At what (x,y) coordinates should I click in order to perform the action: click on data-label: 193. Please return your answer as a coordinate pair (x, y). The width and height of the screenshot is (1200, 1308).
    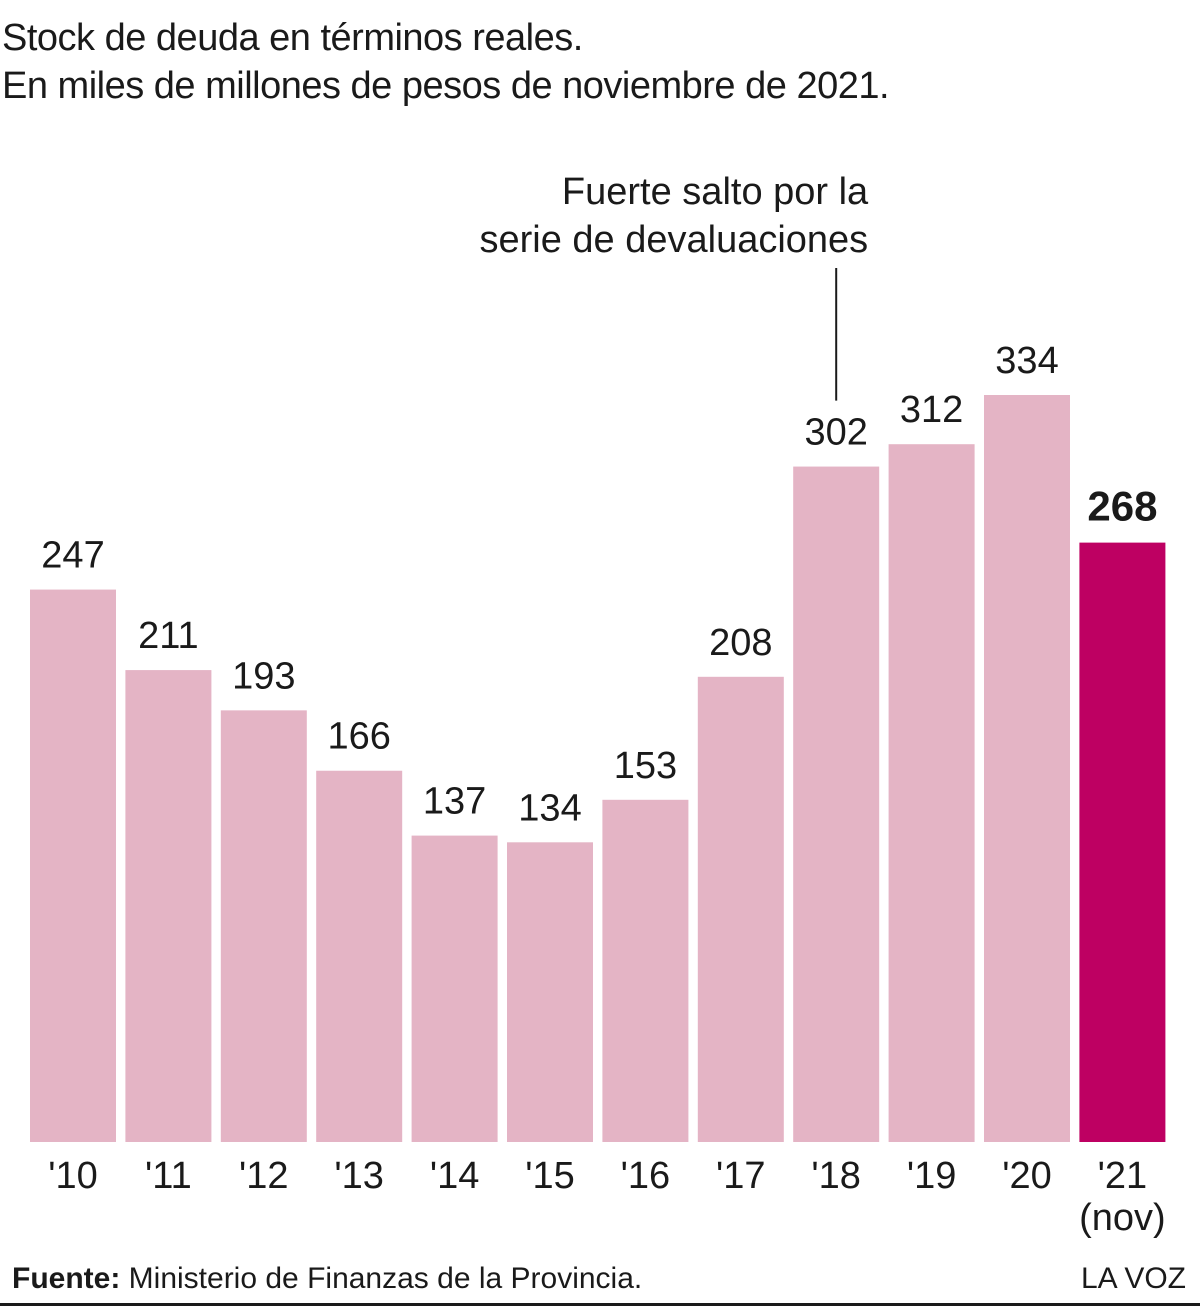
    Looking at the image, I should click on (263, 676).